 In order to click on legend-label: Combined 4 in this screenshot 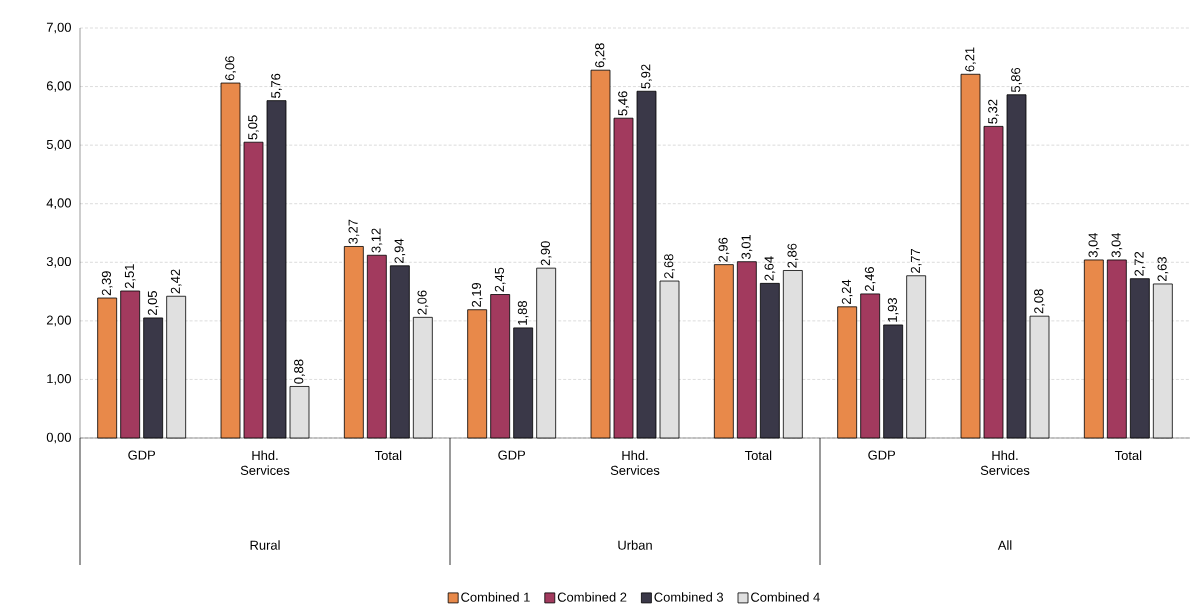, I will do `click(785, 597)`.